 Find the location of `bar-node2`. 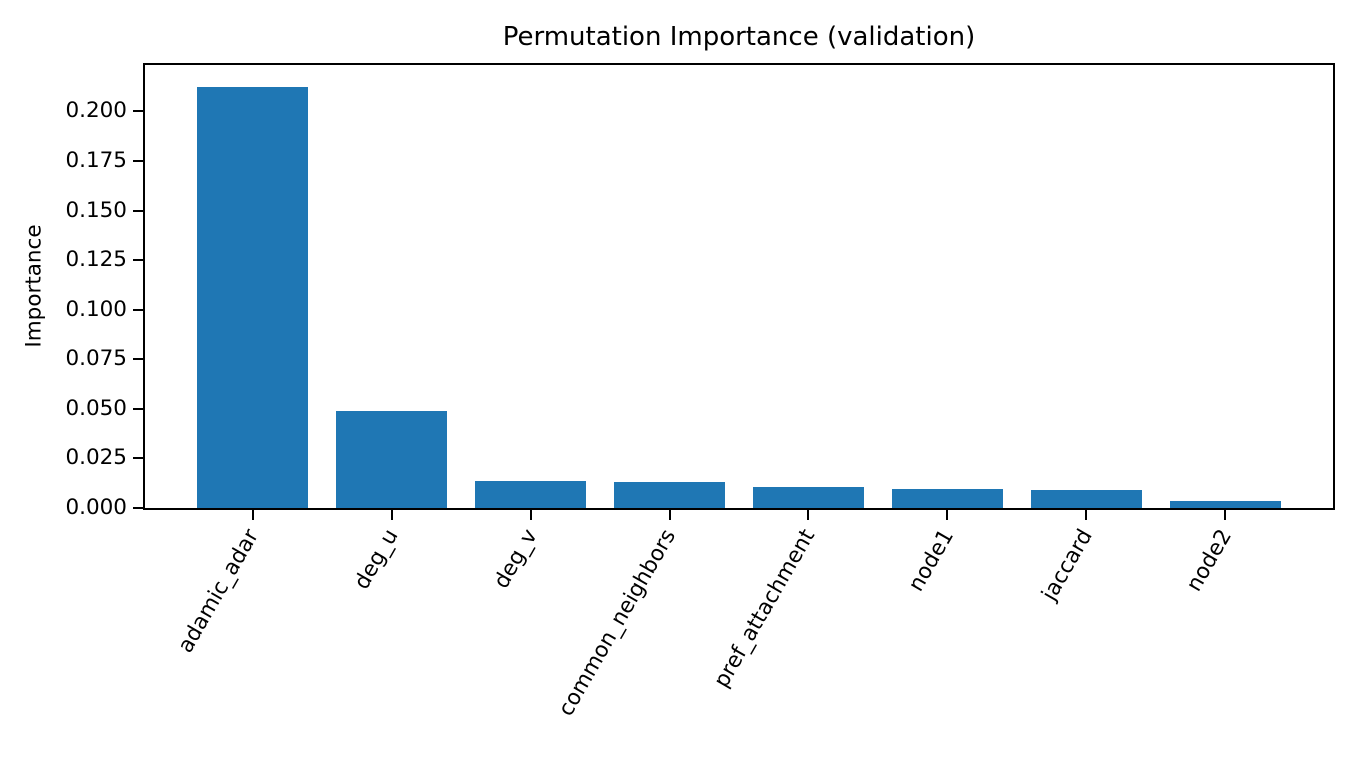

bar-node2 is located at coordinates (1225, 504).